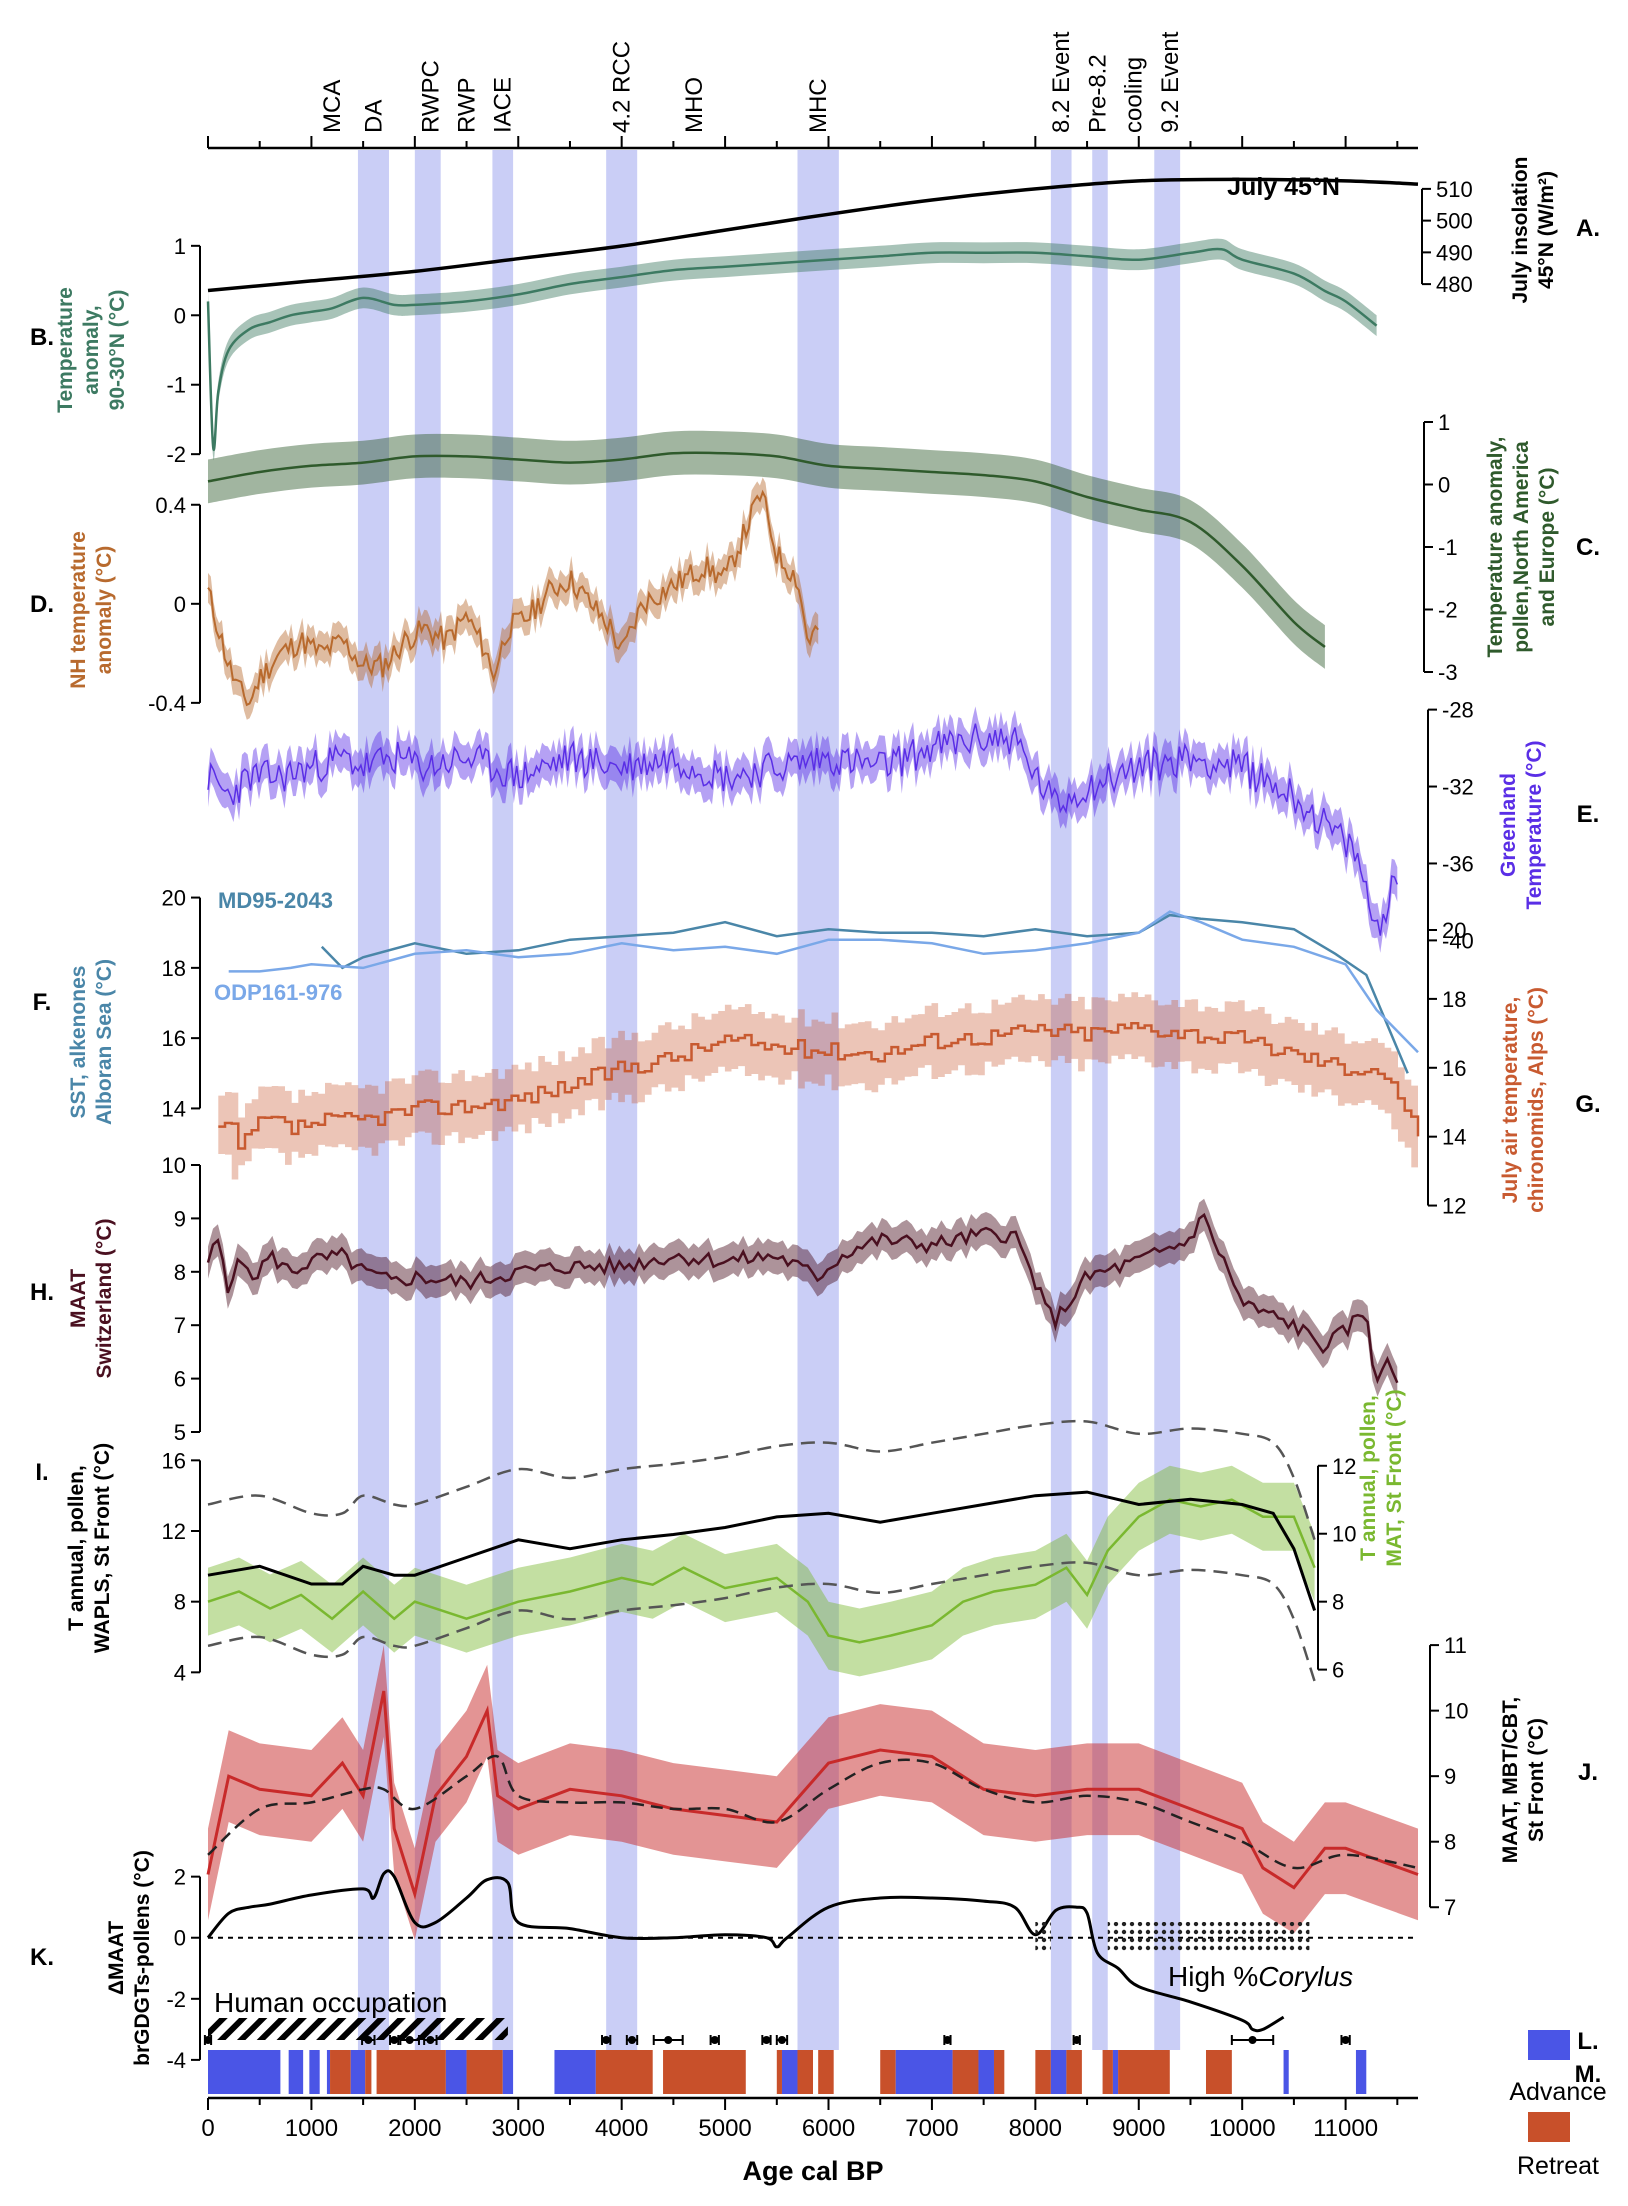 Image resolution: width=1628 pixels, height=2206 pixels. I want to click on panel-d: -0.4 0 0.4 NH temperature anomaly (°C) D., so click(424, 598).